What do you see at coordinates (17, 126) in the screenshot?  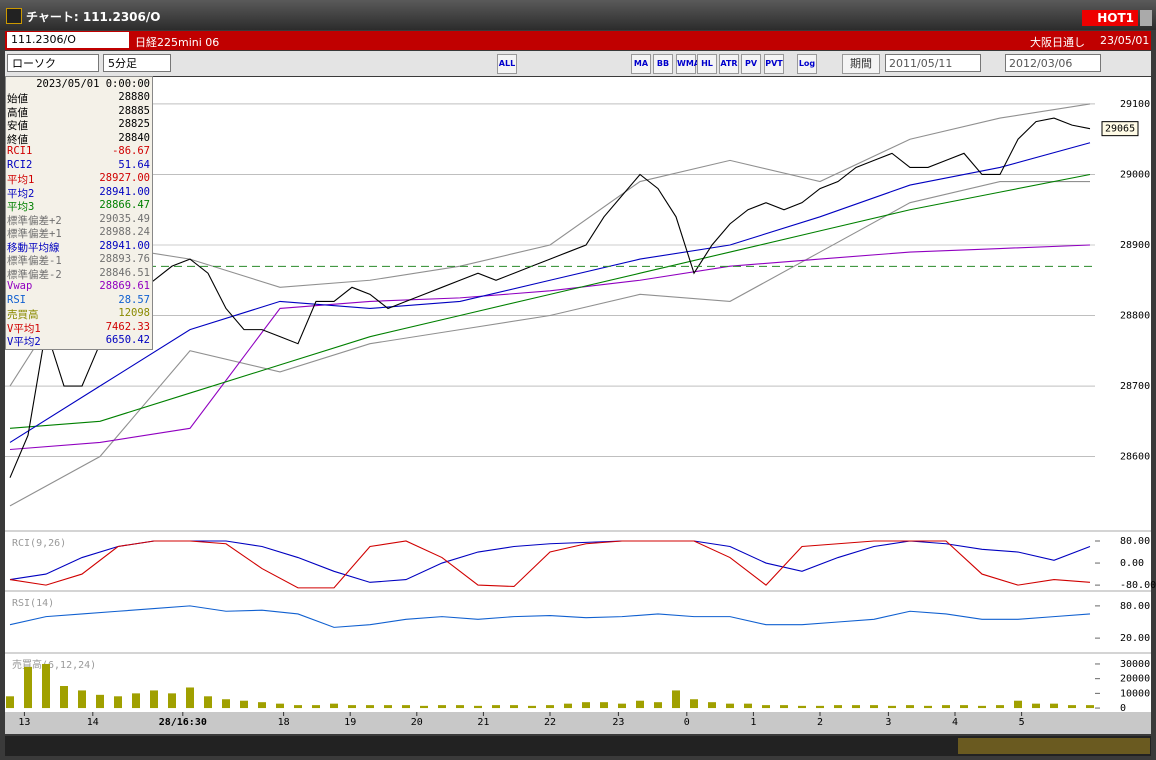 I see `info-label: 安値` at bounding box center [17, 126].